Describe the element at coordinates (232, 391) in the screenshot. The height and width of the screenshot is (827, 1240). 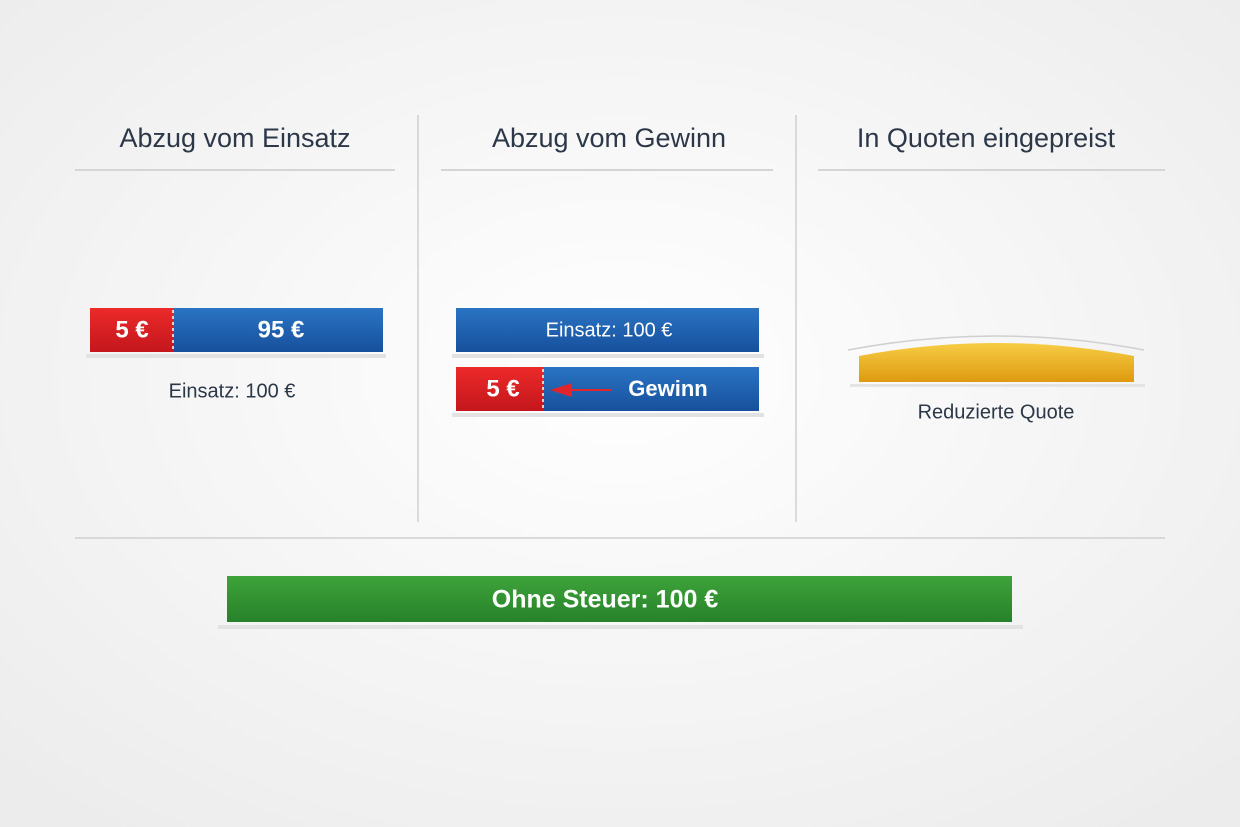
I see `caption: Einsatz: 100 €` at that location.